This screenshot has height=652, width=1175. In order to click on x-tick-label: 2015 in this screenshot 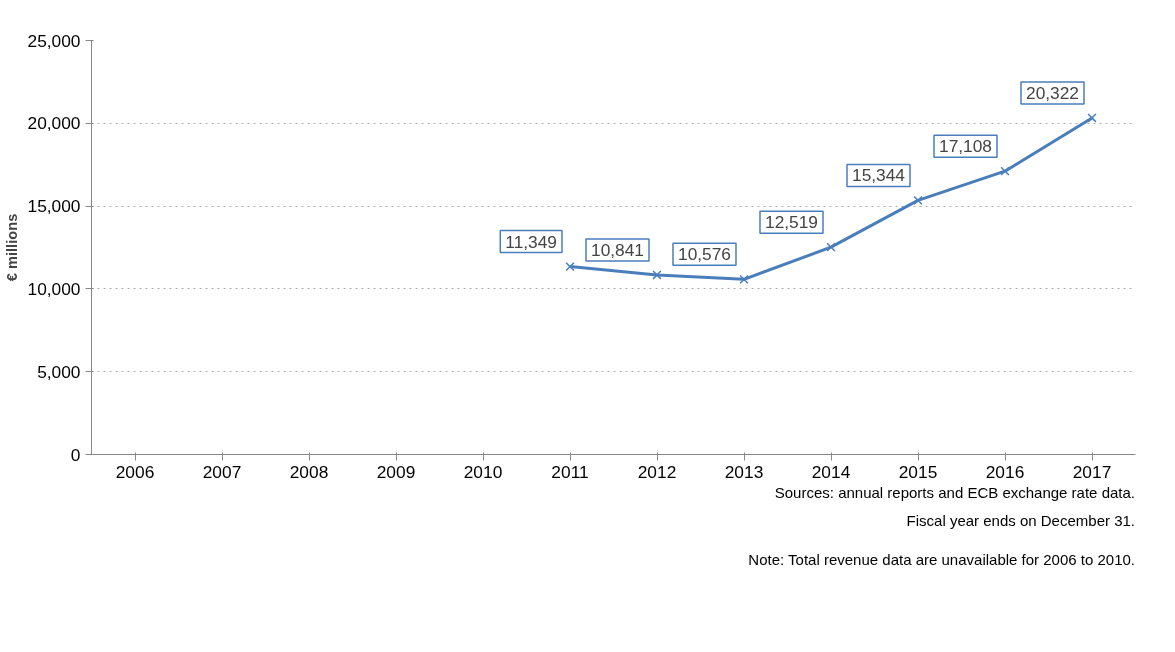, I will do `click(918, 471)`.